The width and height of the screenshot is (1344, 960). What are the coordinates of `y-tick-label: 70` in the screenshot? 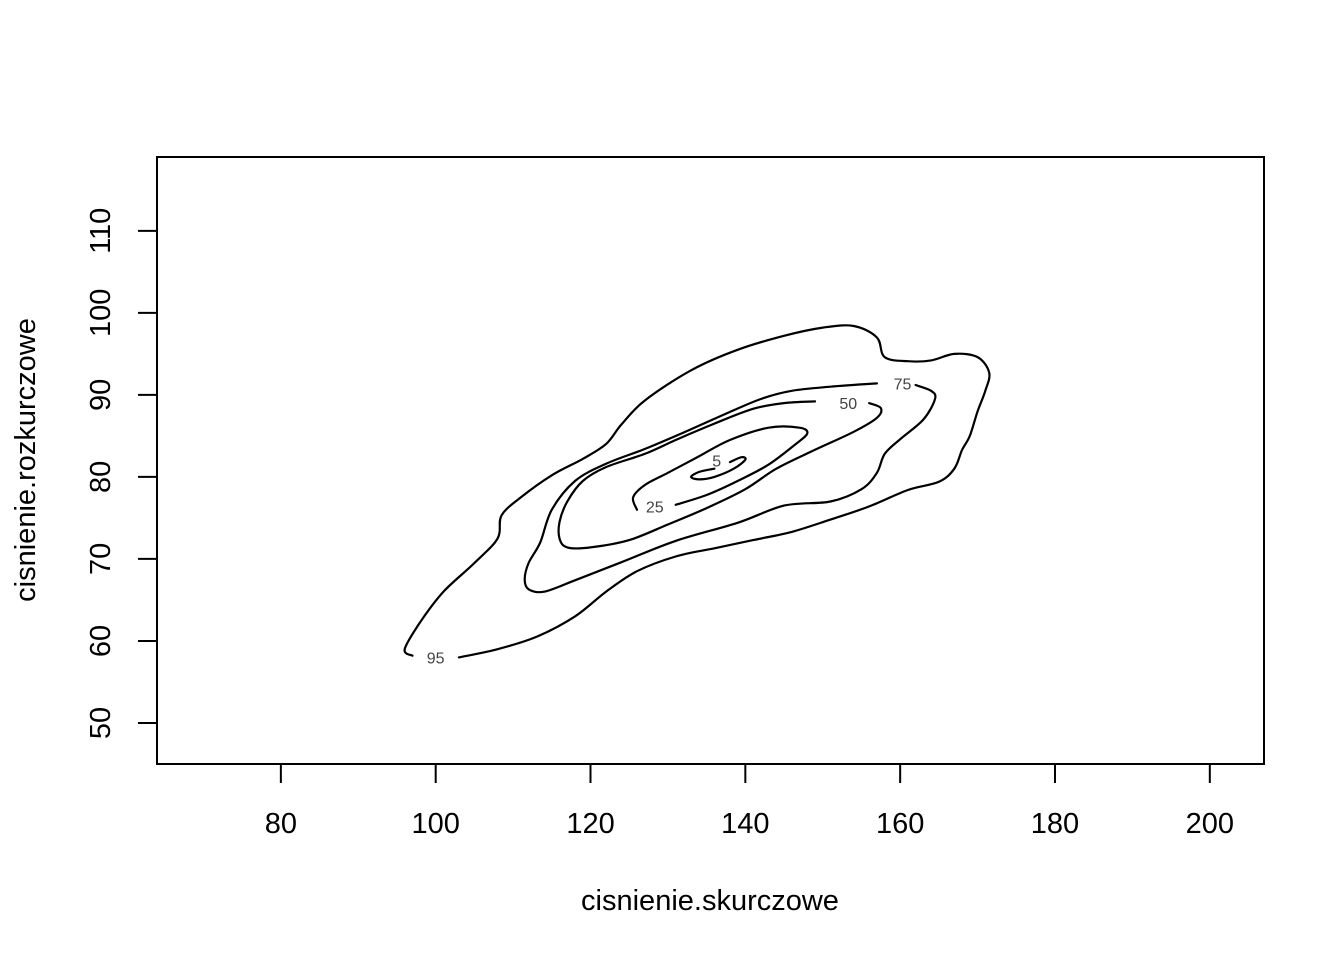 It's located at (101, 559).